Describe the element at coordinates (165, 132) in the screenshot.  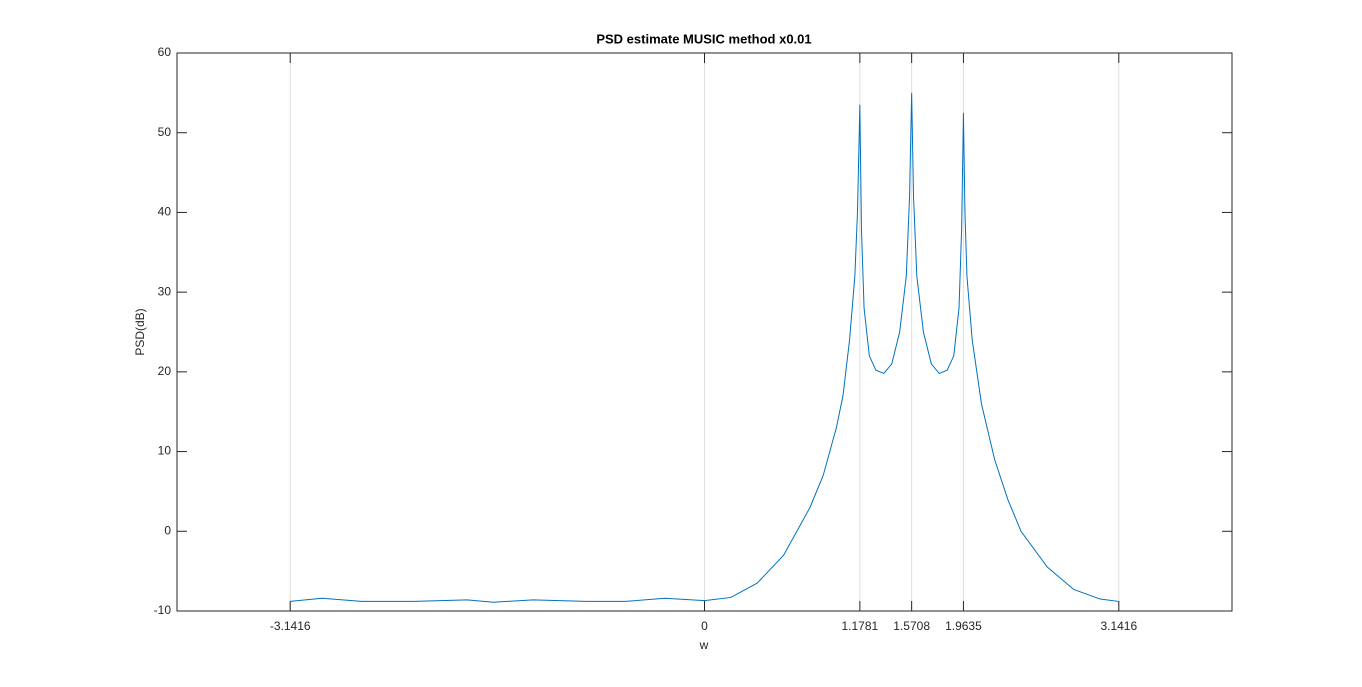
I see `y-tick-label: 50` at that location.